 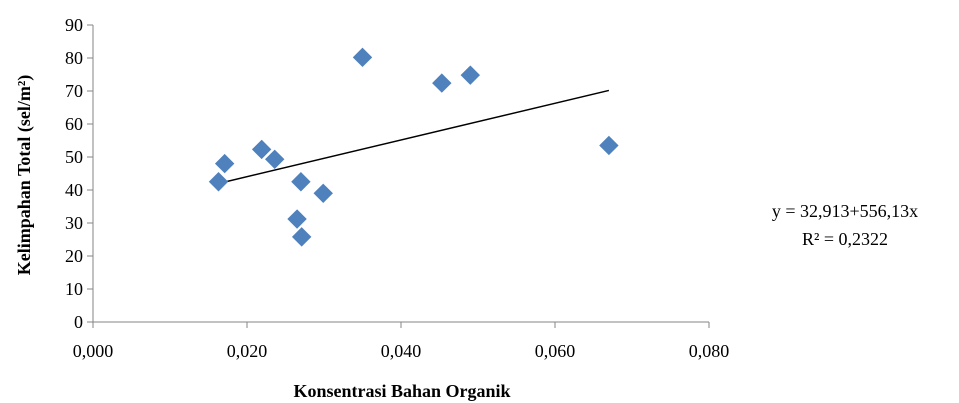 What do you see at coordinates (79, 173) in the screenshot?
I see `y-axis-ticks: 0 10 20 30 40 50 60 70 80 90` at bounding box center [79, 173].